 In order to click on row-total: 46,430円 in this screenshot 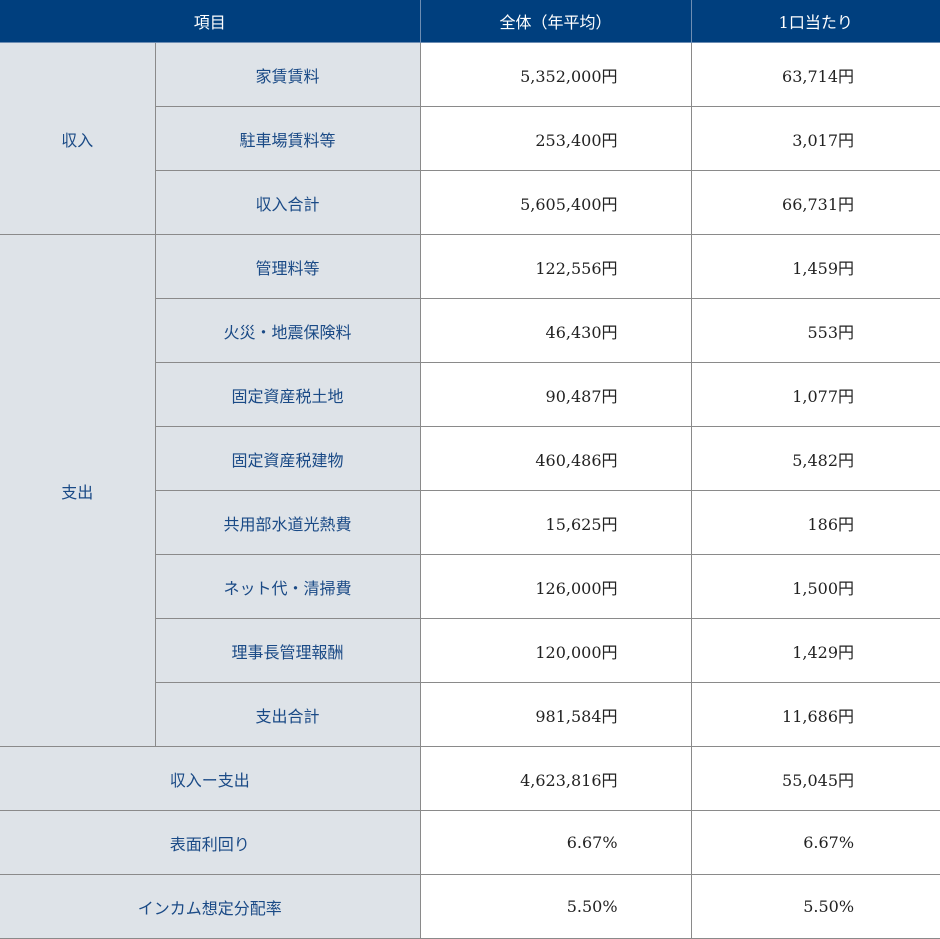, I will do `click(555, 330)`.